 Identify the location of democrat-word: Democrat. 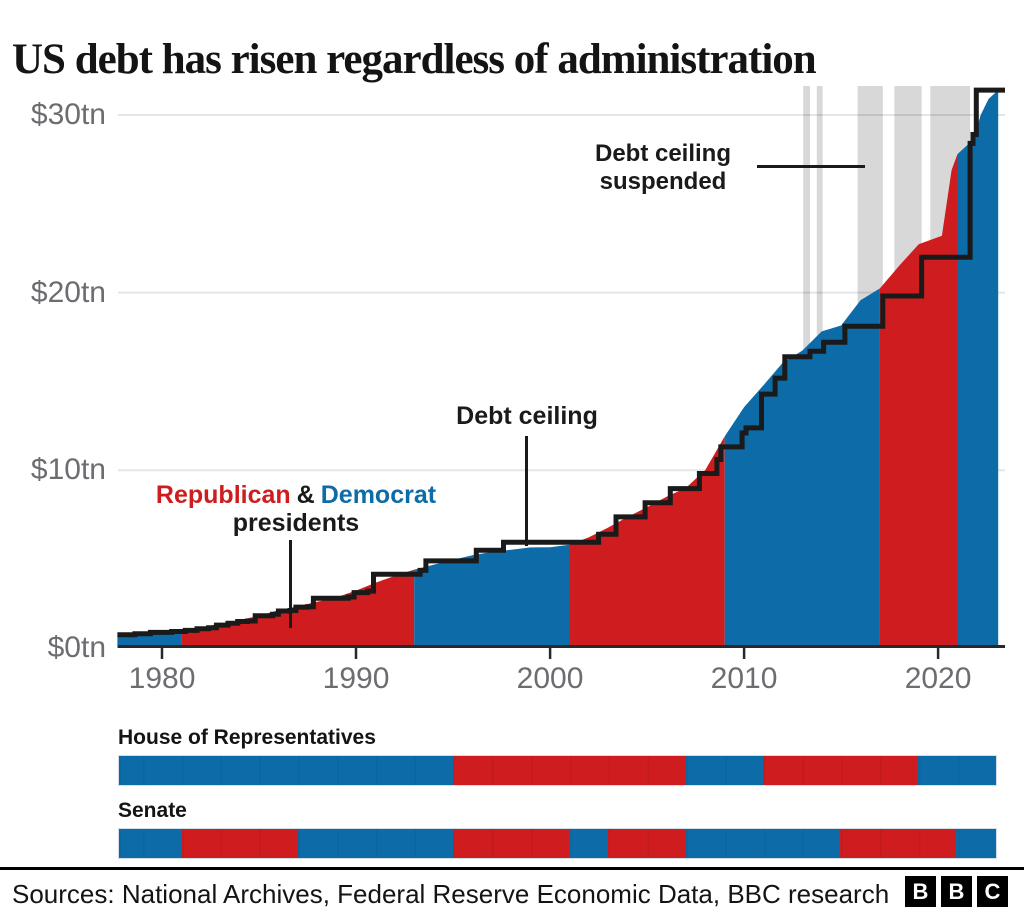
(378, 495).